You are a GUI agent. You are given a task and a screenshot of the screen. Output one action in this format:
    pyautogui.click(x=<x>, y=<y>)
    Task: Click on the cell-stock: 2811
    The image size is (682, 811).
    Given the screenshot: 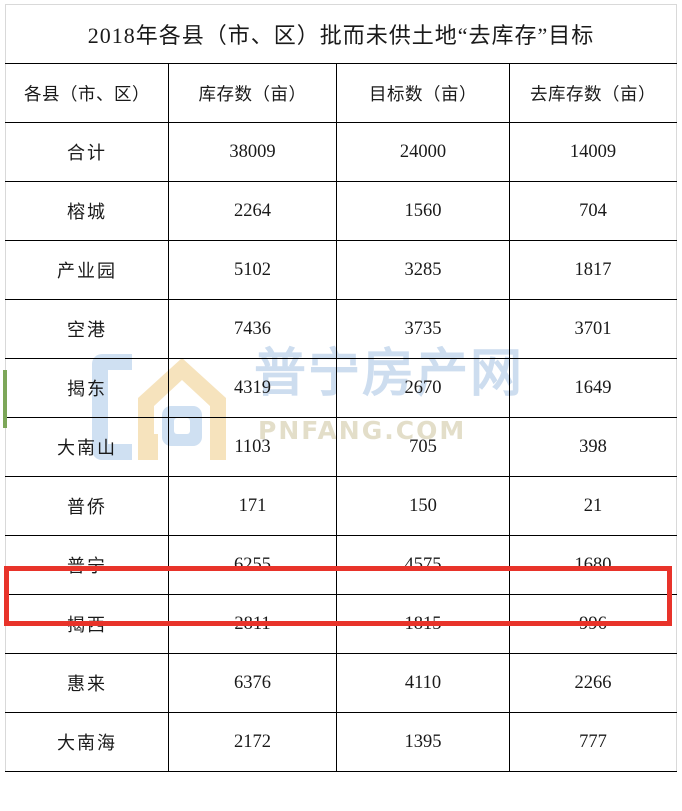 What is the action you would take?
    pyautogui.click(x=252, y=624)
    